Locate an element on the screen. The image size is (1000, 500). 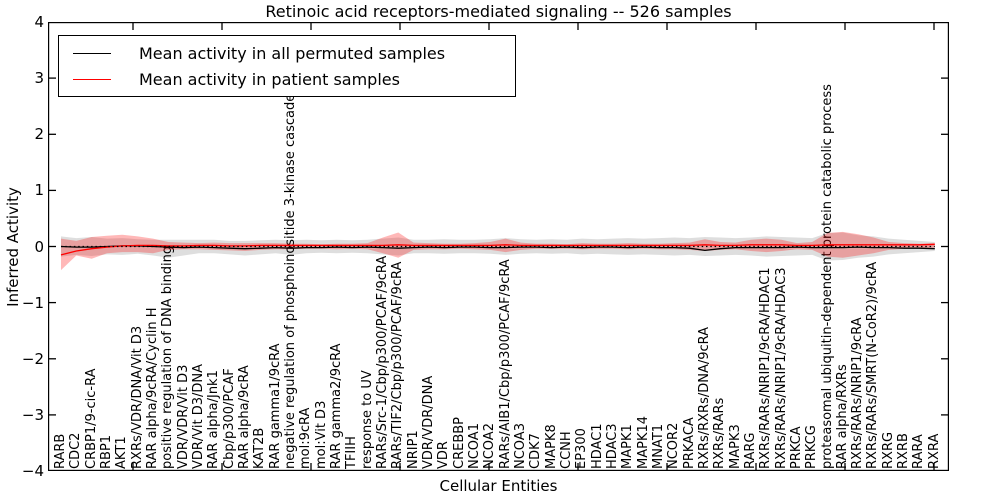
y-tick-label: 2 is located at coordinates (39, 134).